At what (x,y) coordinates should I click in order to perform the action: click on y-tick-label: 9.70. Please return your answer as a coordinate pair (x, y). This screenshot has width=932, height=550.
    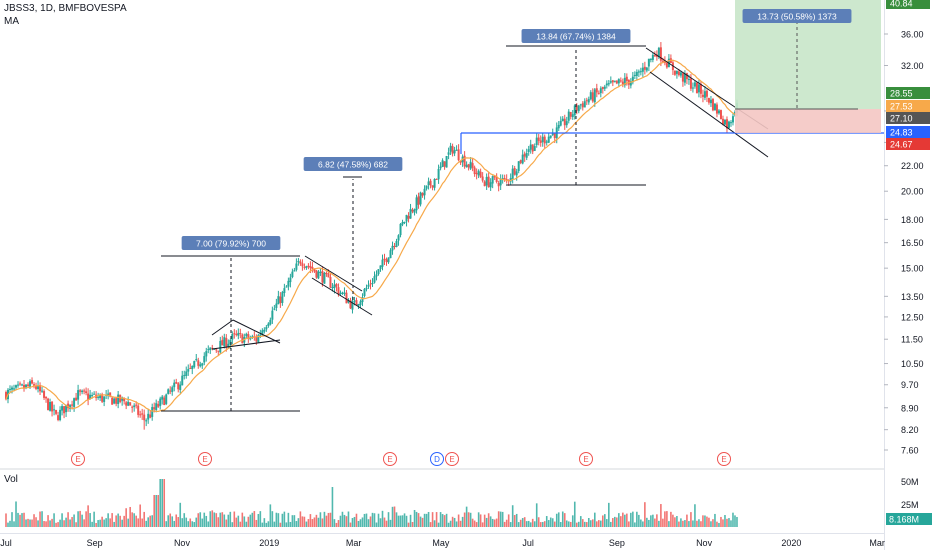
    Looking at the image, I should click on (910, 385).